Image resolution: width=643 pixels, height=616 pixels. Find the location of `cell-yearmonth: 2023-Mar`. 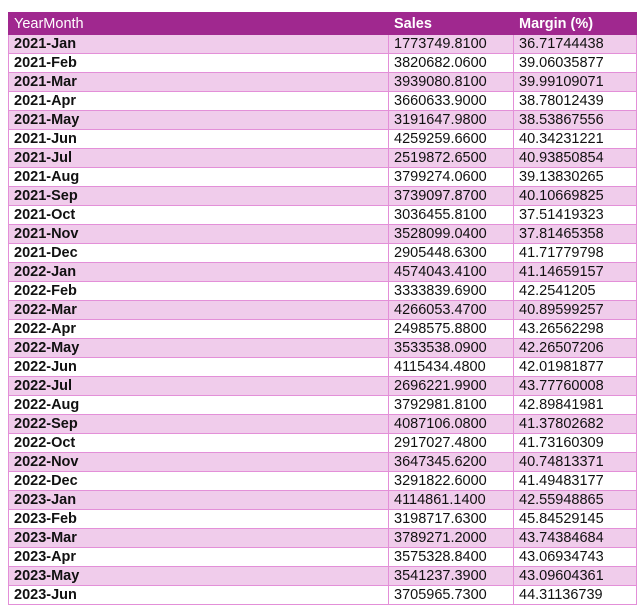

cell-yearmonth: 2023-Mar is located at coordinates (198, 538).